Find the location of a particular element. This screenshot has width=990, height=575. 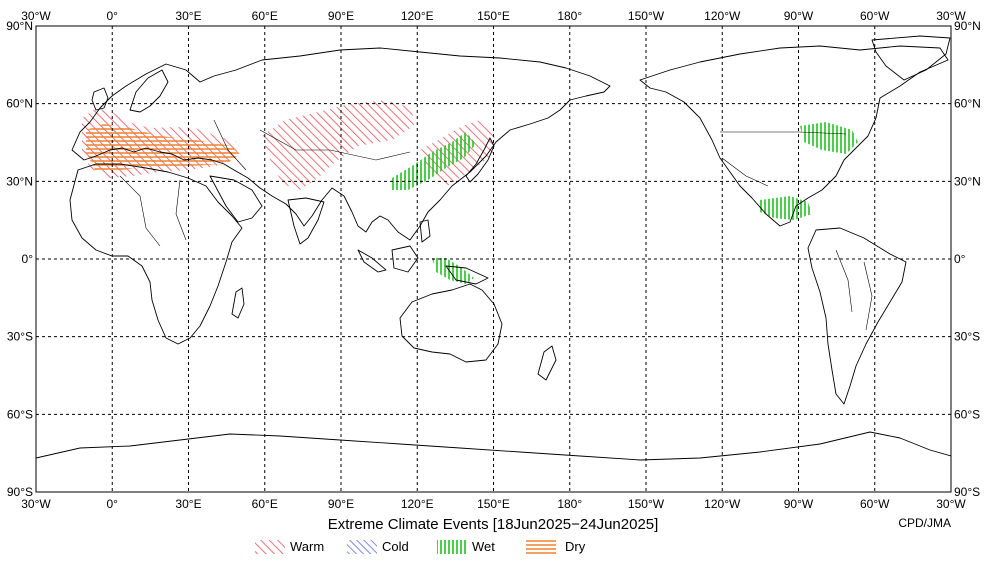

latitude-label-left: 90°S is located at coordinates (20, 492).